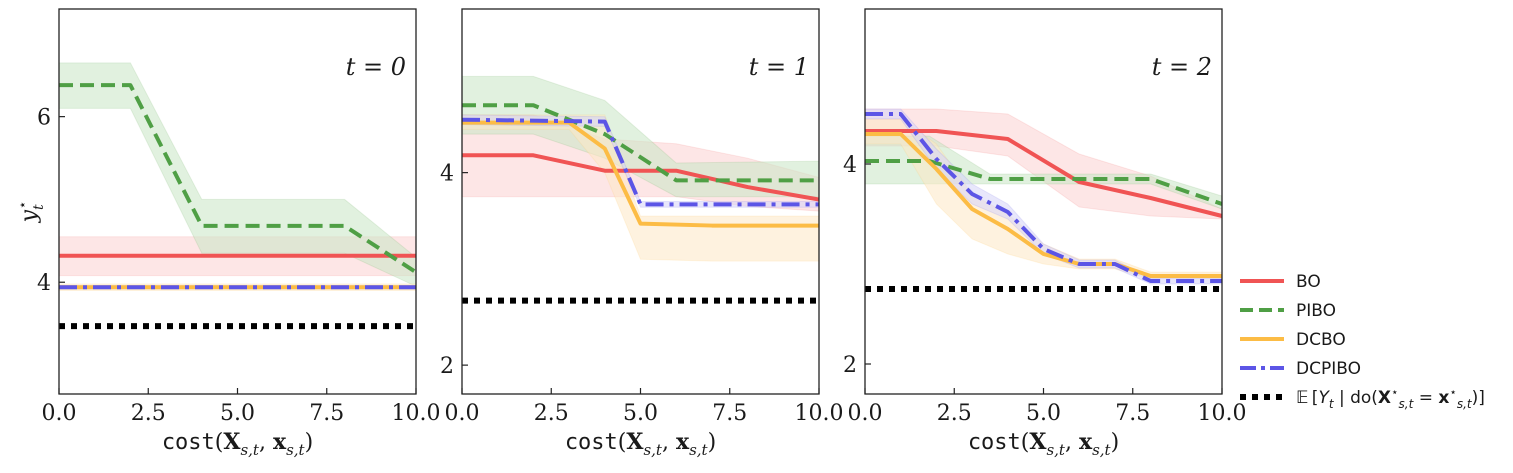  Describe the element at coordinates (779, 67) in the screenshot. I see `panel-label: t = 1` at that location.